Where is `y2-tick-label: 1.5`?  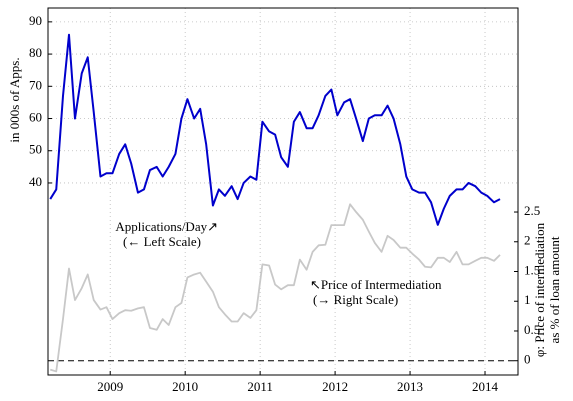 y2-tick-label: 1.5 is located at coordinates (532, 269).